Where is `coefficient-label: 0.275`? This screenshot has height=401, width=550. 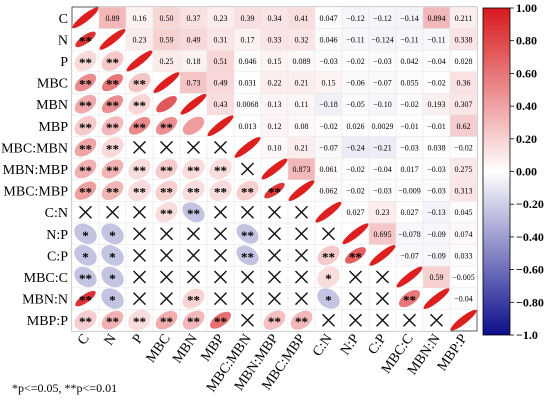
coefficient-label: 0.275 is located at coordinates (464, 169).